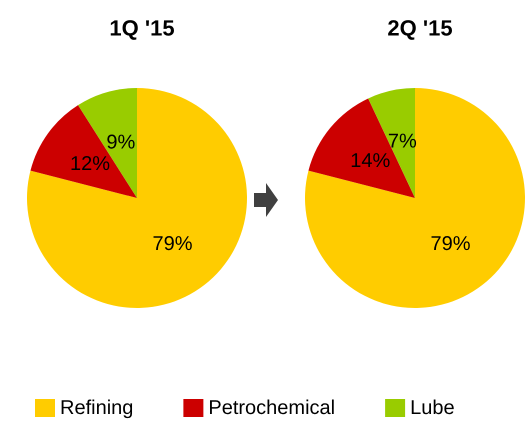  What do you see at coordinates (272, 408) in the screenshot?
I see `legend-label: Petrochemical` at bounding box center [272, 408].